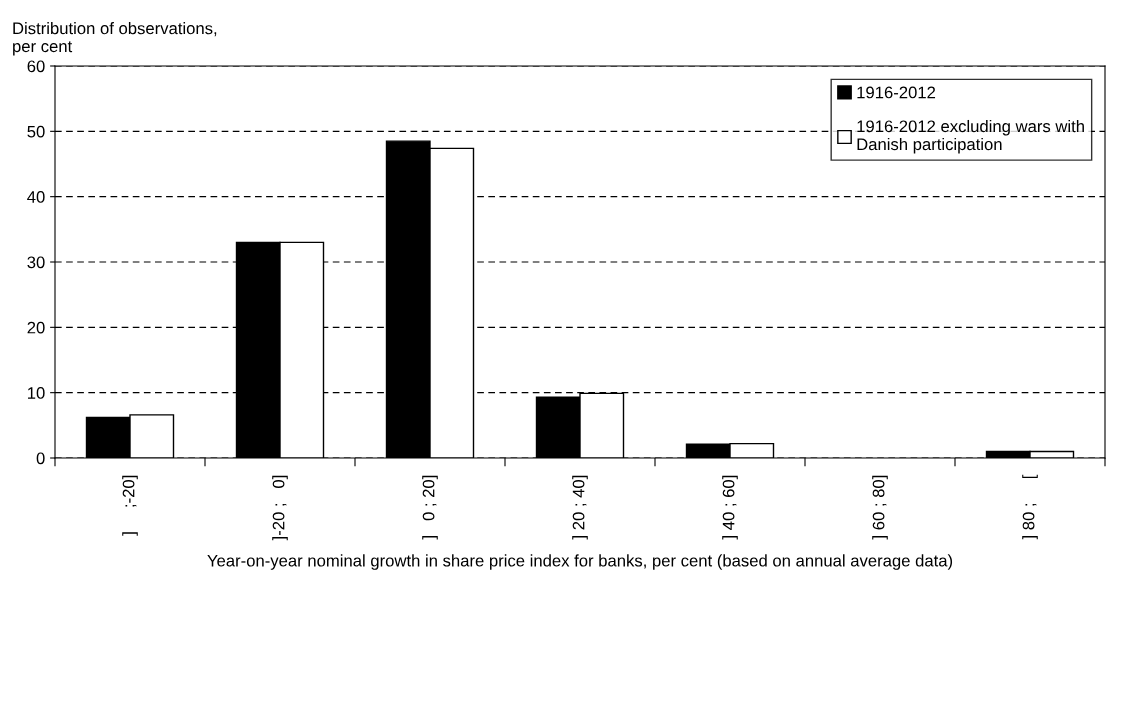 The height and width of the screenshot is (702, 1131). Describe the element at coordinates (130, 505) in the screenshot. I see `x-tick-label: ] ;-20]` at that location.